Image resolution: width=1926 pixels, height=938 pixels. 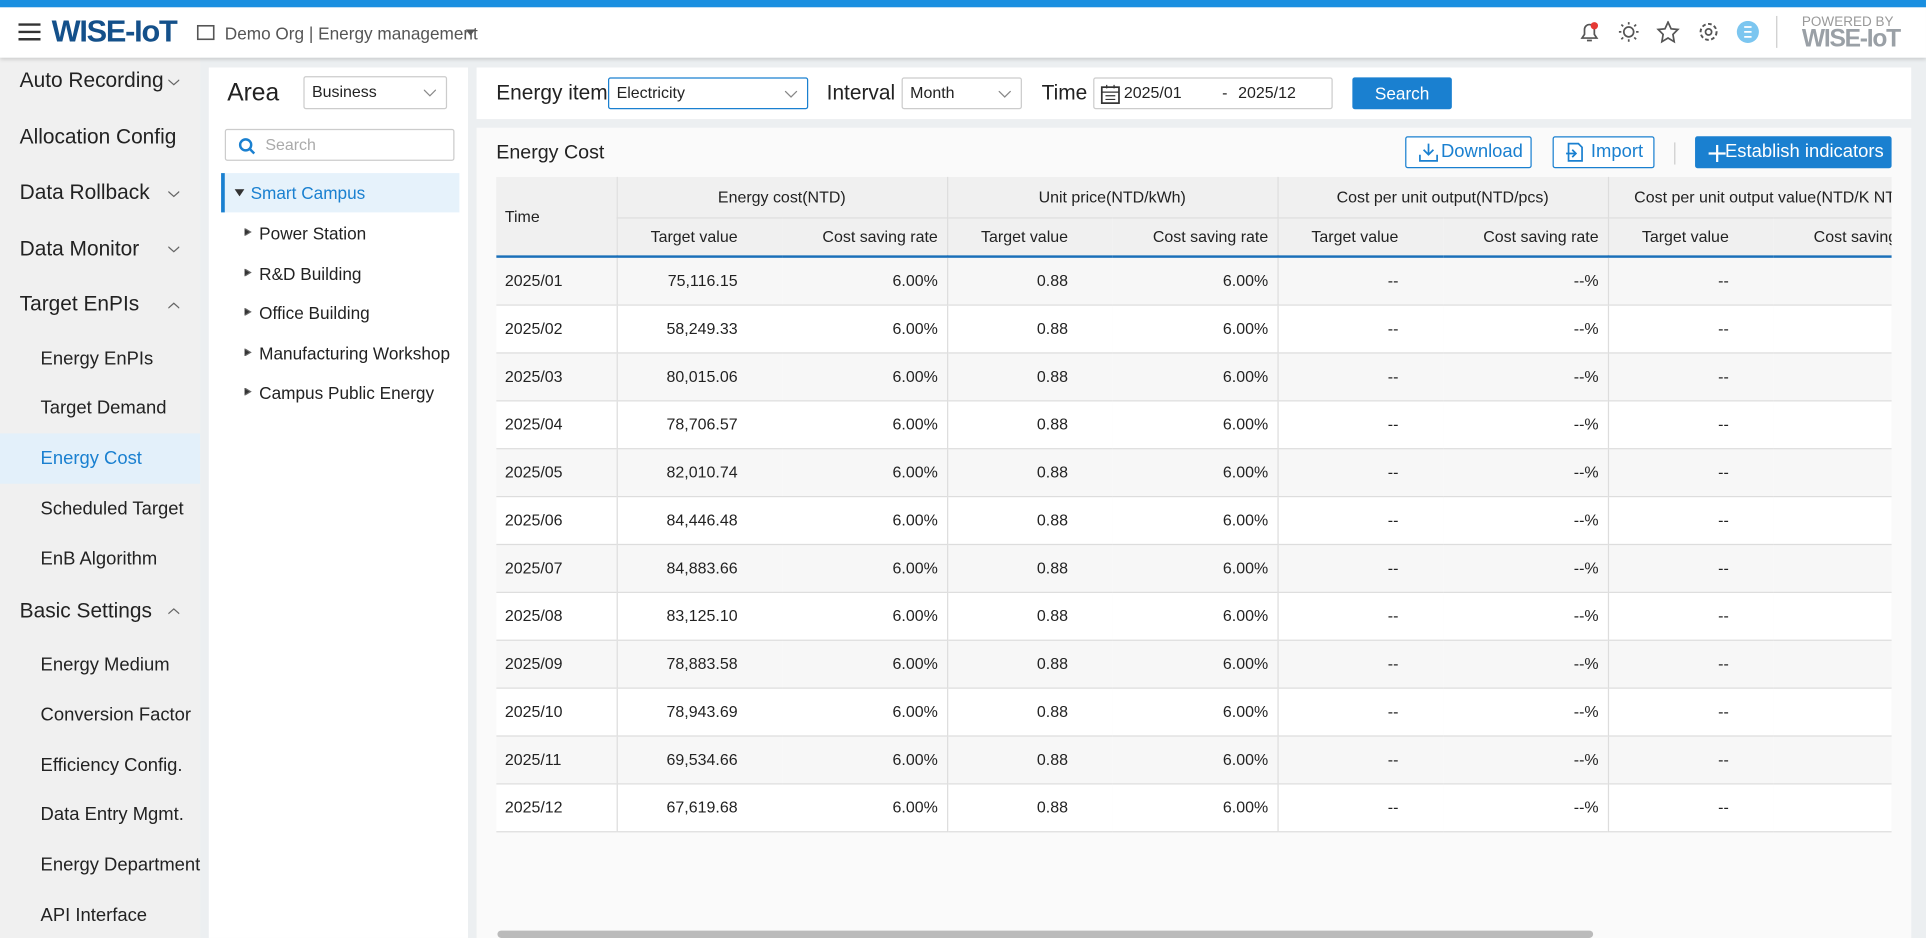 I want to click on sidebar-item: Energy Department, so click(x=100, y=865).